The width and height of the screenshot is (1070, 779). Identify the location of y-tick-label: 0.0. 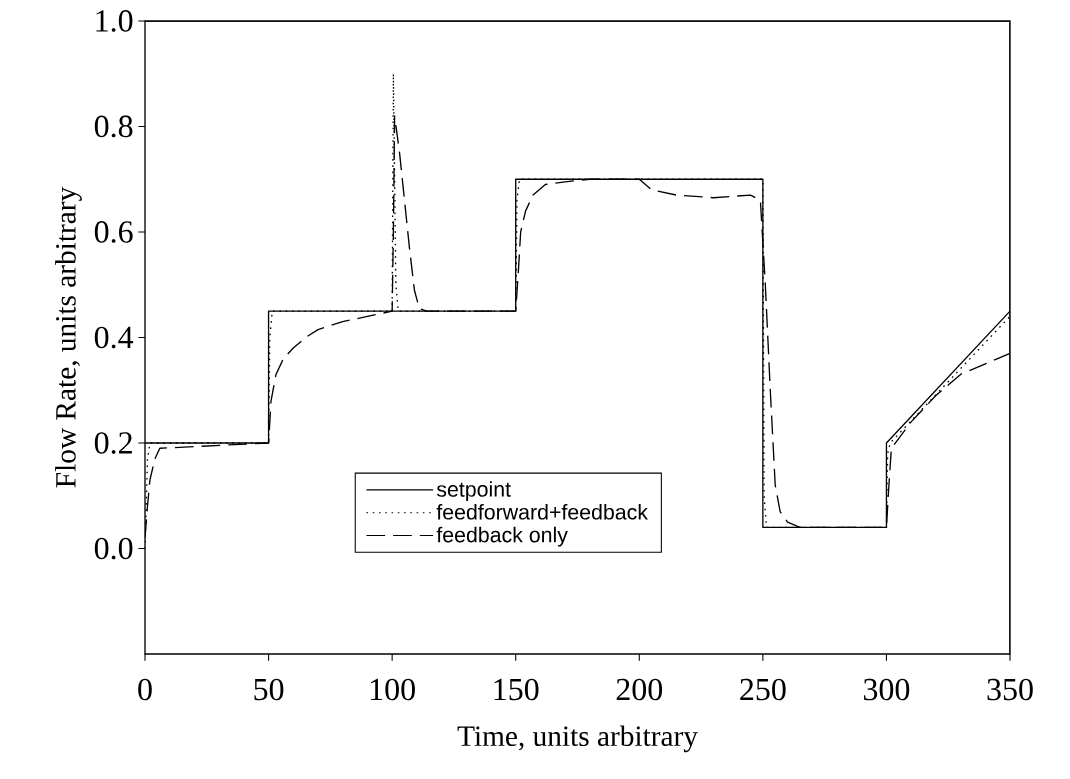
(113, 548).